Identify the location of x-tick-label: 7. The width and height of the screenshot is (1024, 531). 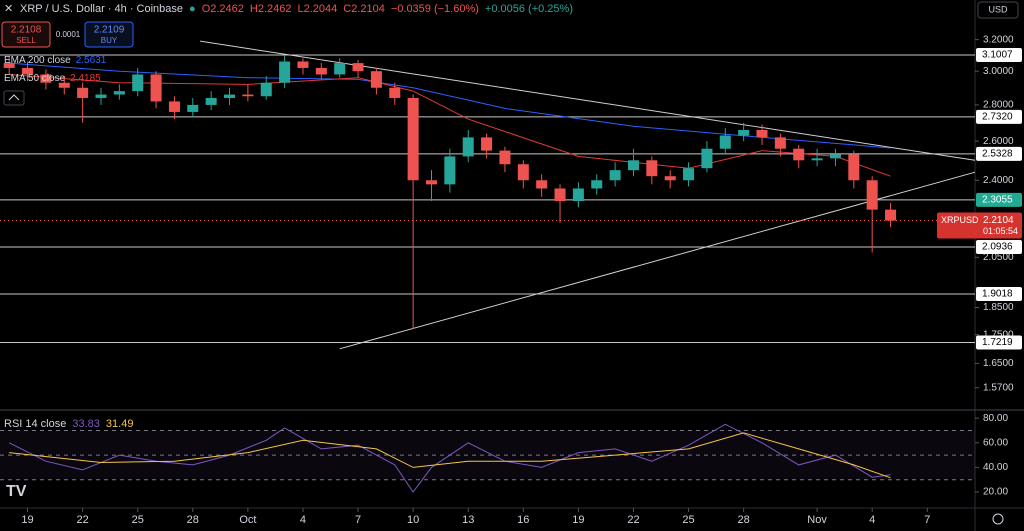
(927, 520).